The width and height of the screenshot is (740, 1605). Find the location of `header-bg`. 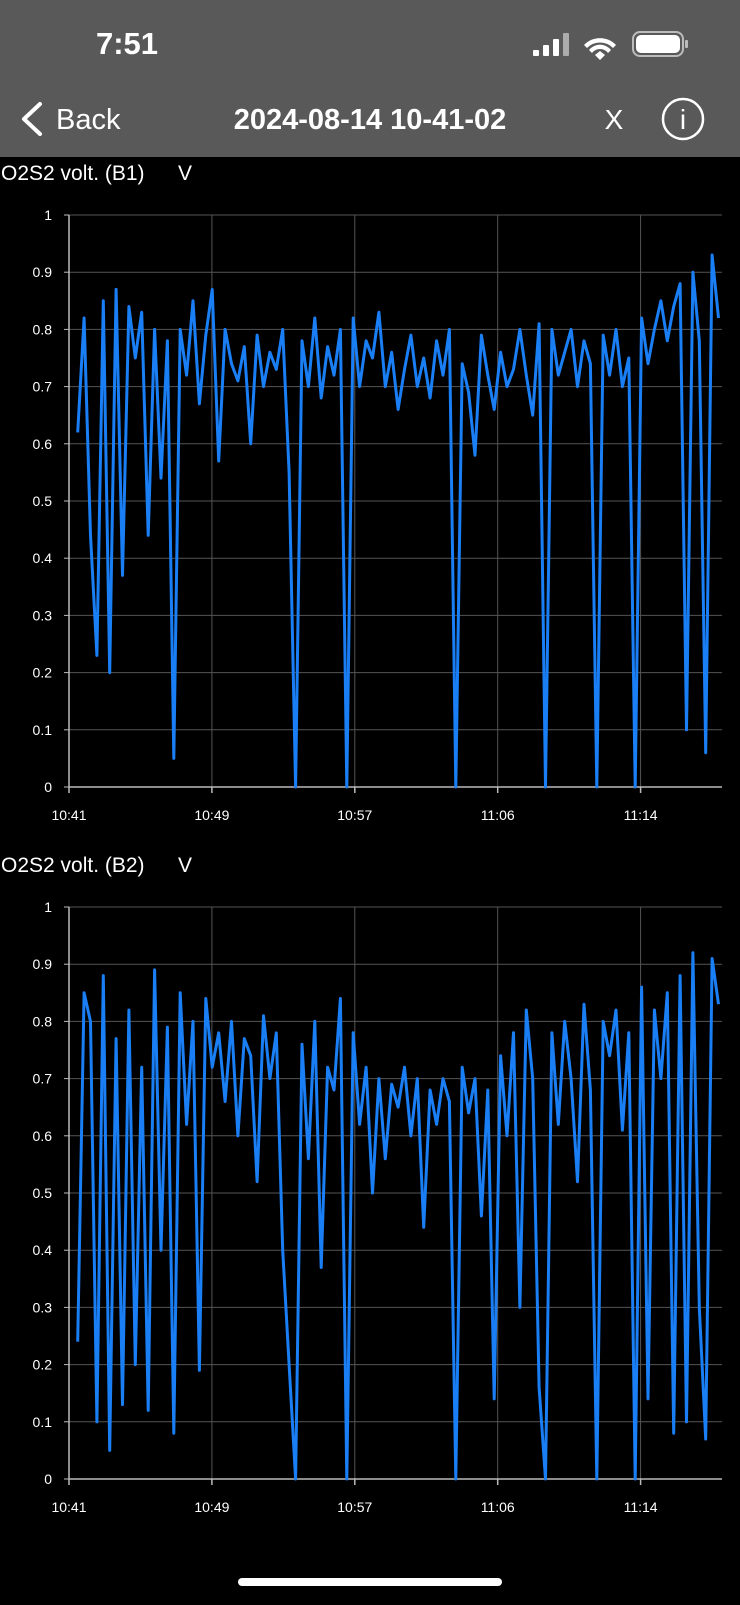

header-bg is located at coordinates (370, 78).